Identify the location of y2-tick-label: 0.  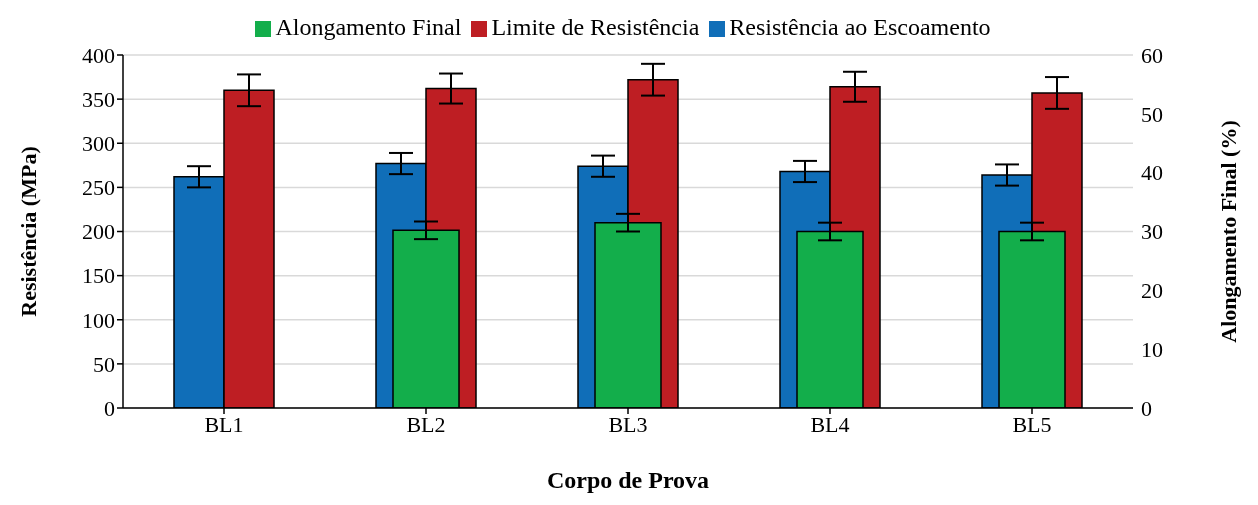
(1146, 408).